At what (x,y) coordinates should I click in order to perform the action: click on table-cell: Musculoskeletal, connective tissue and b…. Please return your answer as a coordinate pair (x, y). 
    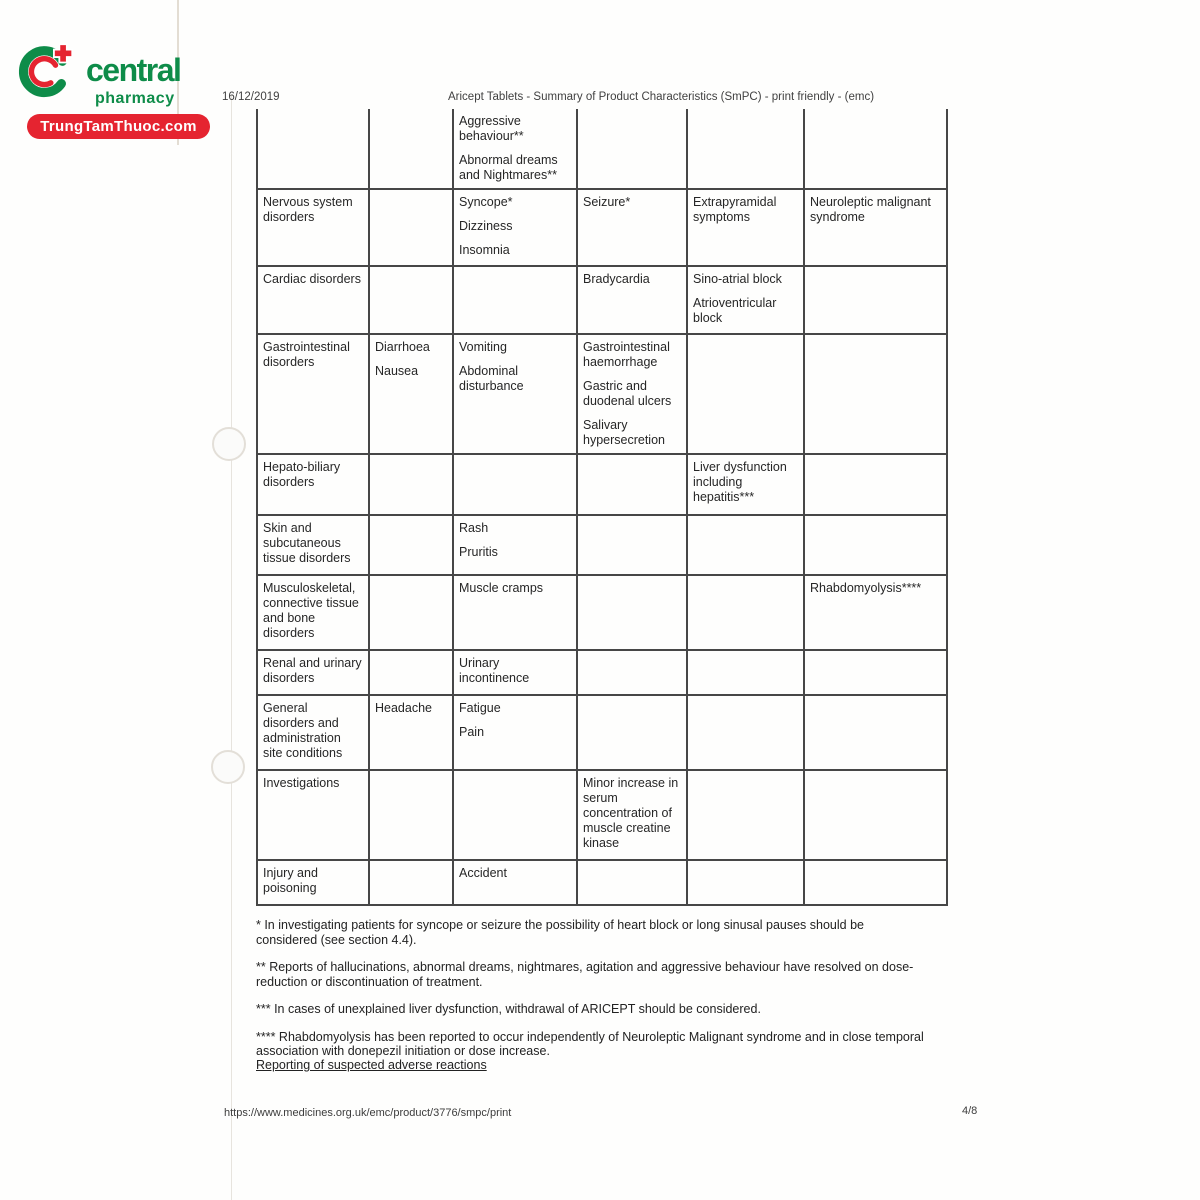
    Looking at the image, I should click on (314, 613).